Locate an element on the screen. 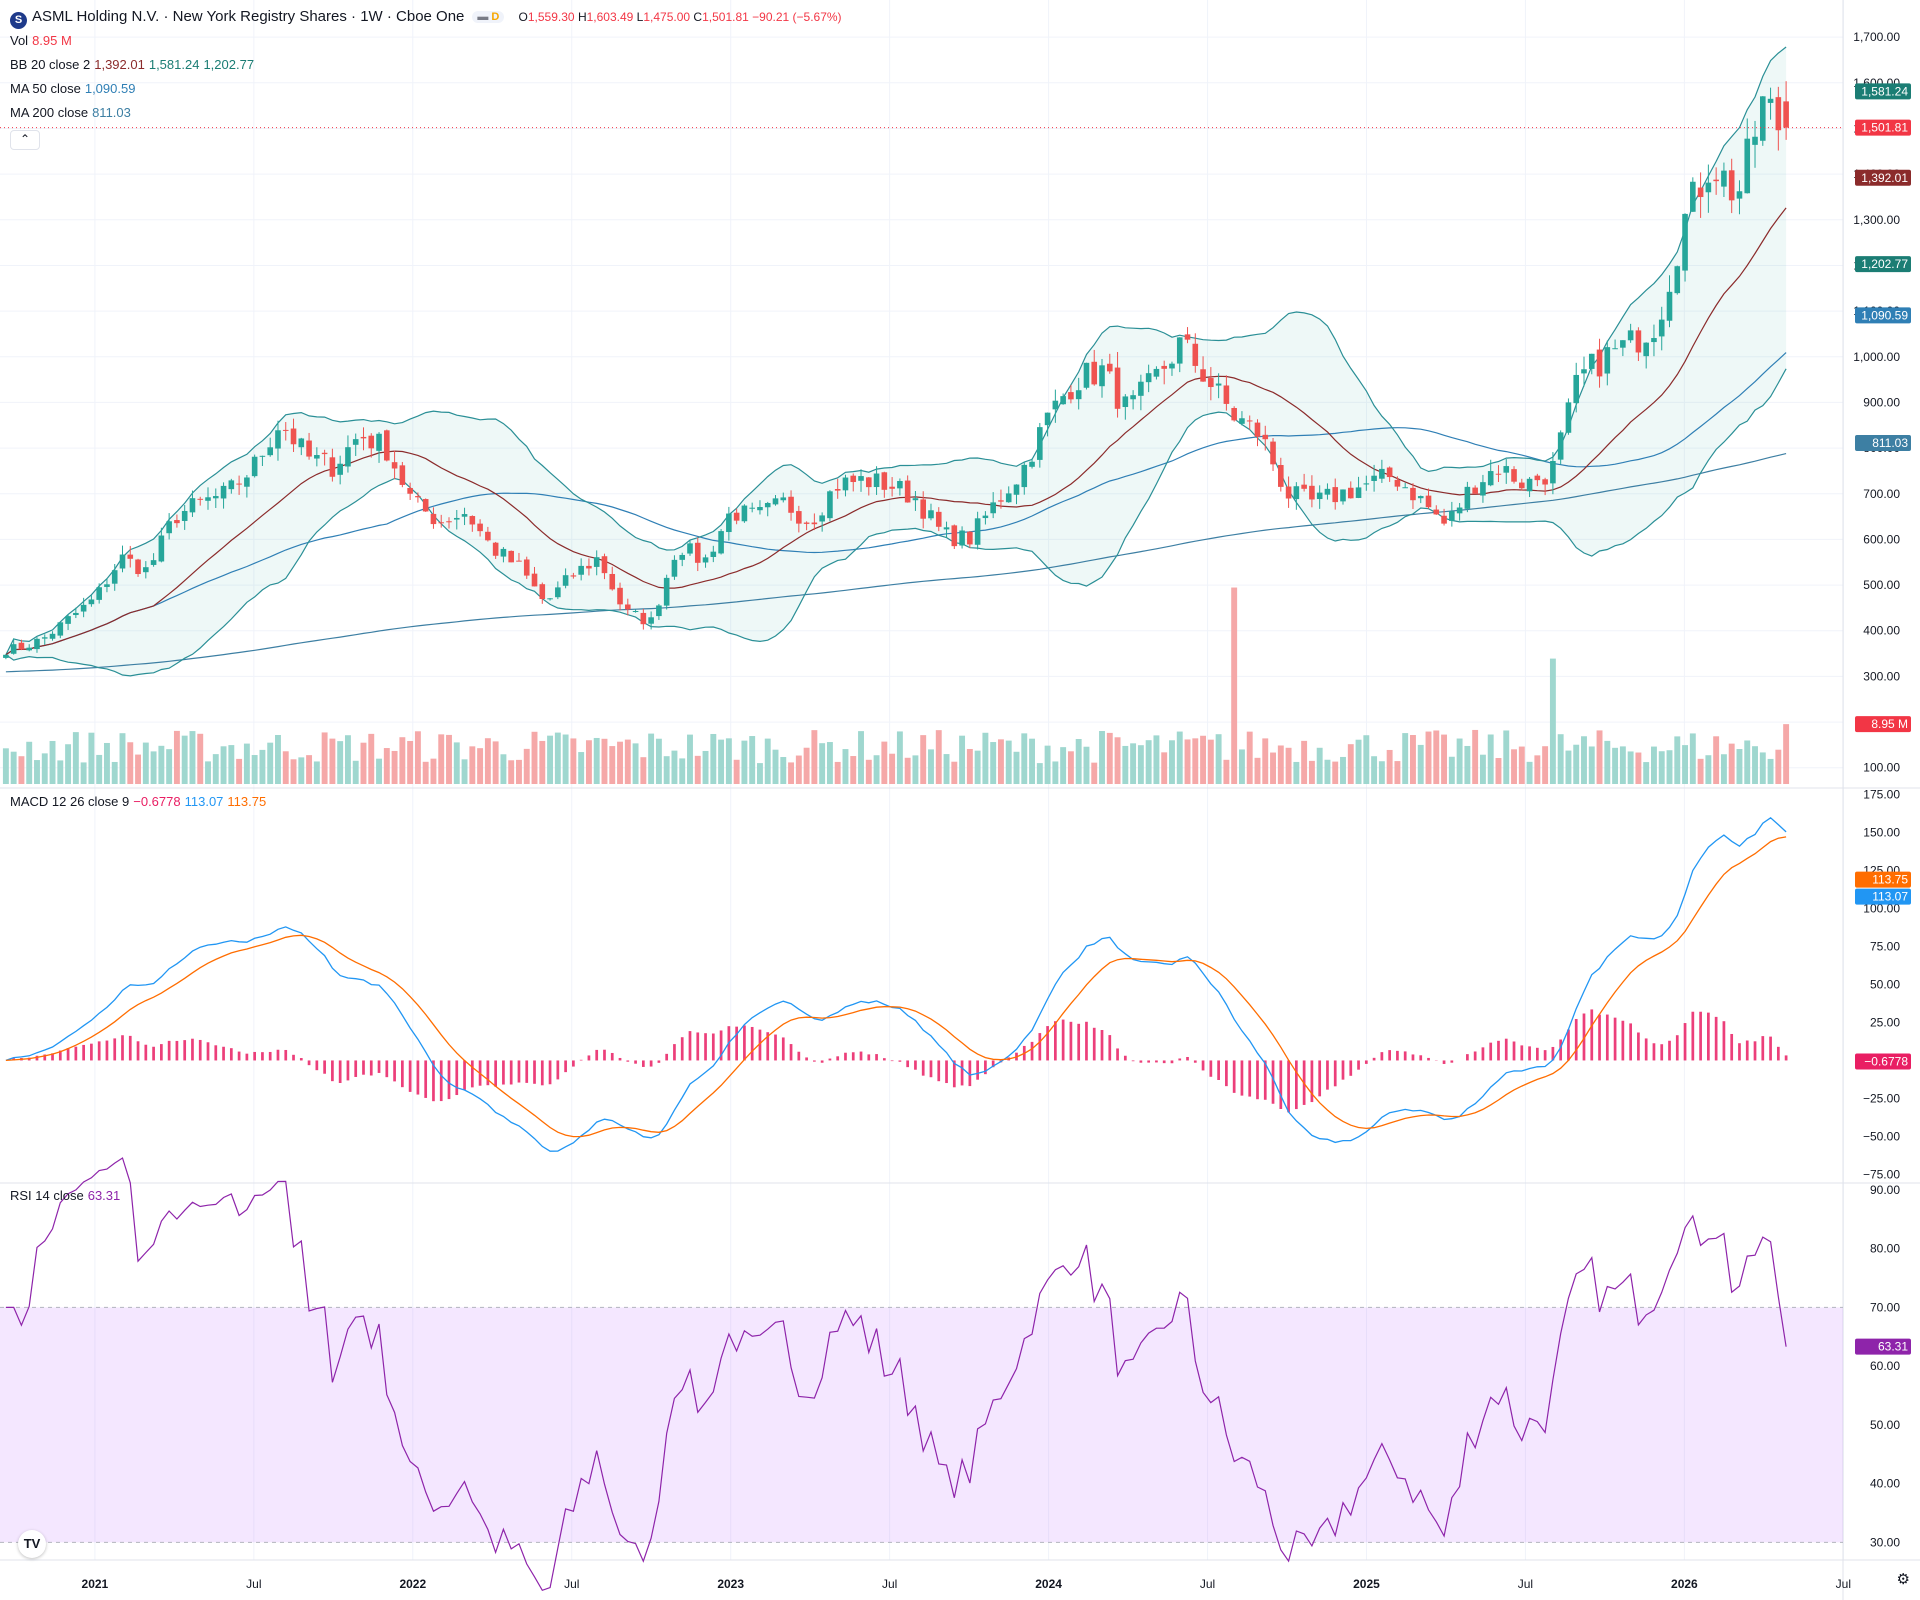  vol-legend-name: Vol is located at coordinates (19, 40).